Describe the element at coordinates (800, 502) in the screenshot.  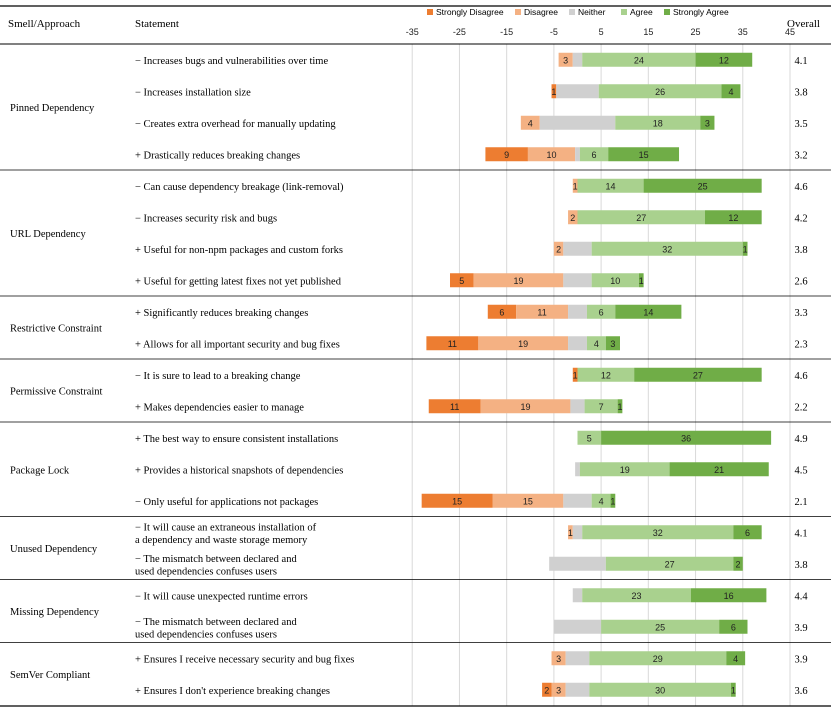
I see `overall-score: 2.1` at that location.